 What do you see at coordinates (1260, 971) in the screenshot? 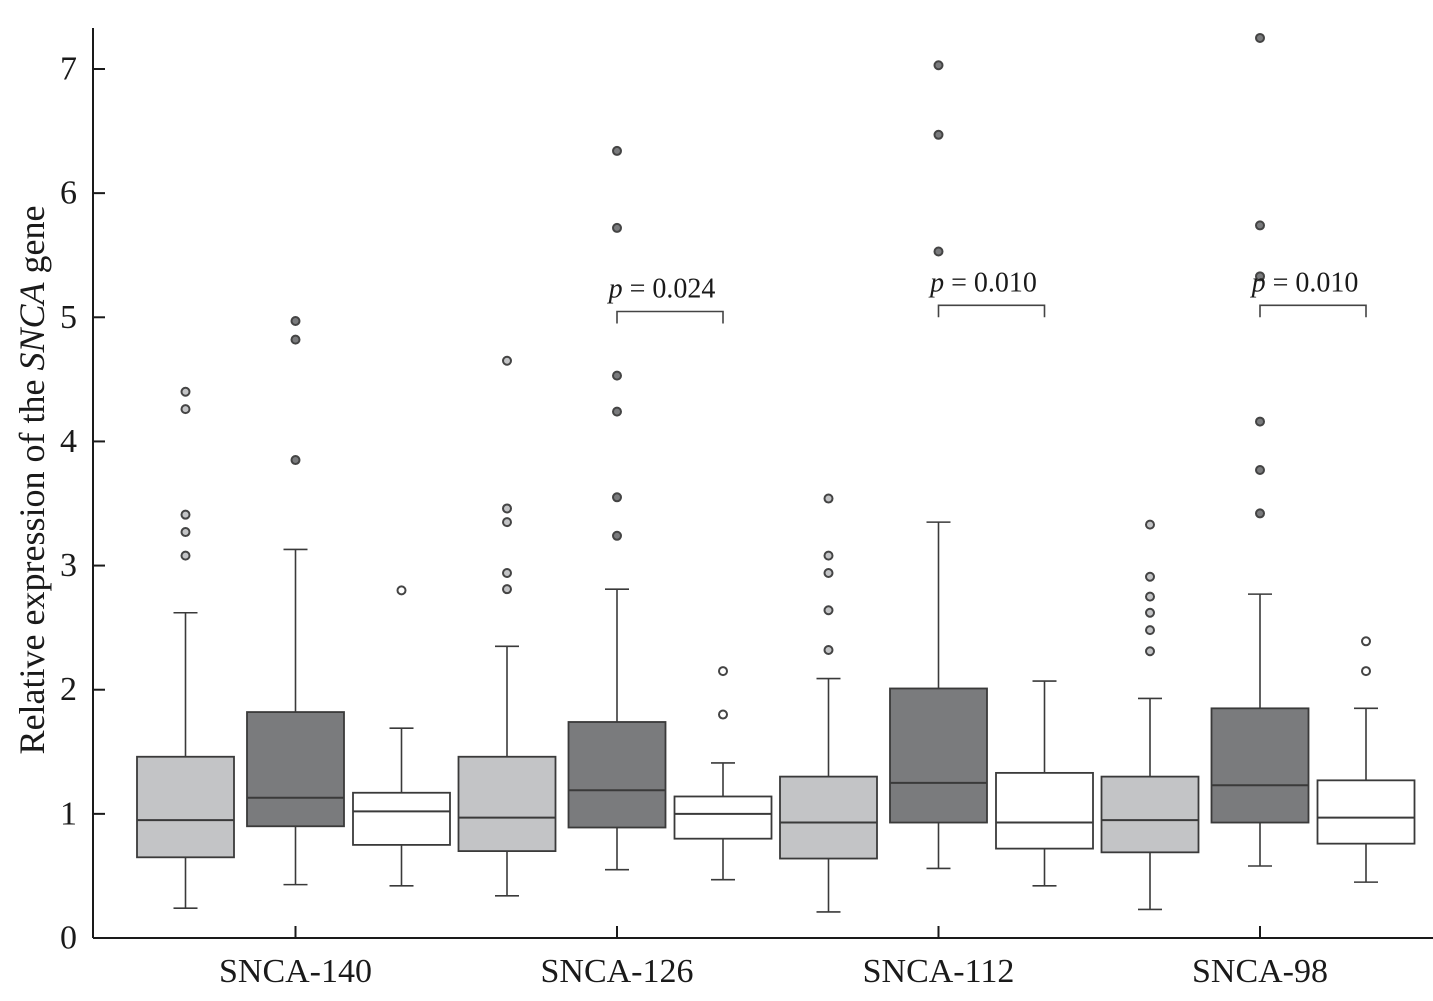
I see `x-tick-label: SNCA-98` at bounding box center [1260, 971].